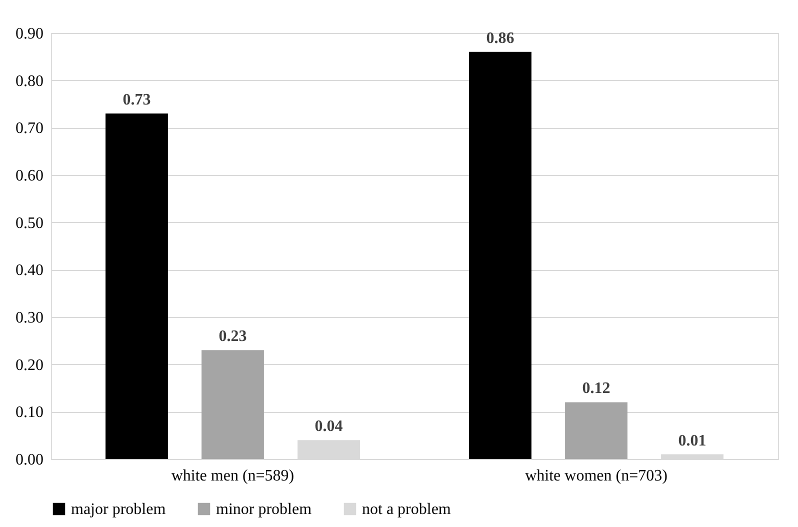 This screenshot has width=798, height=527. What do you see at coordinates (30, 129) in the screenshot?
I see `y-tick-label: 0.70` at bounding box center [30, 129].